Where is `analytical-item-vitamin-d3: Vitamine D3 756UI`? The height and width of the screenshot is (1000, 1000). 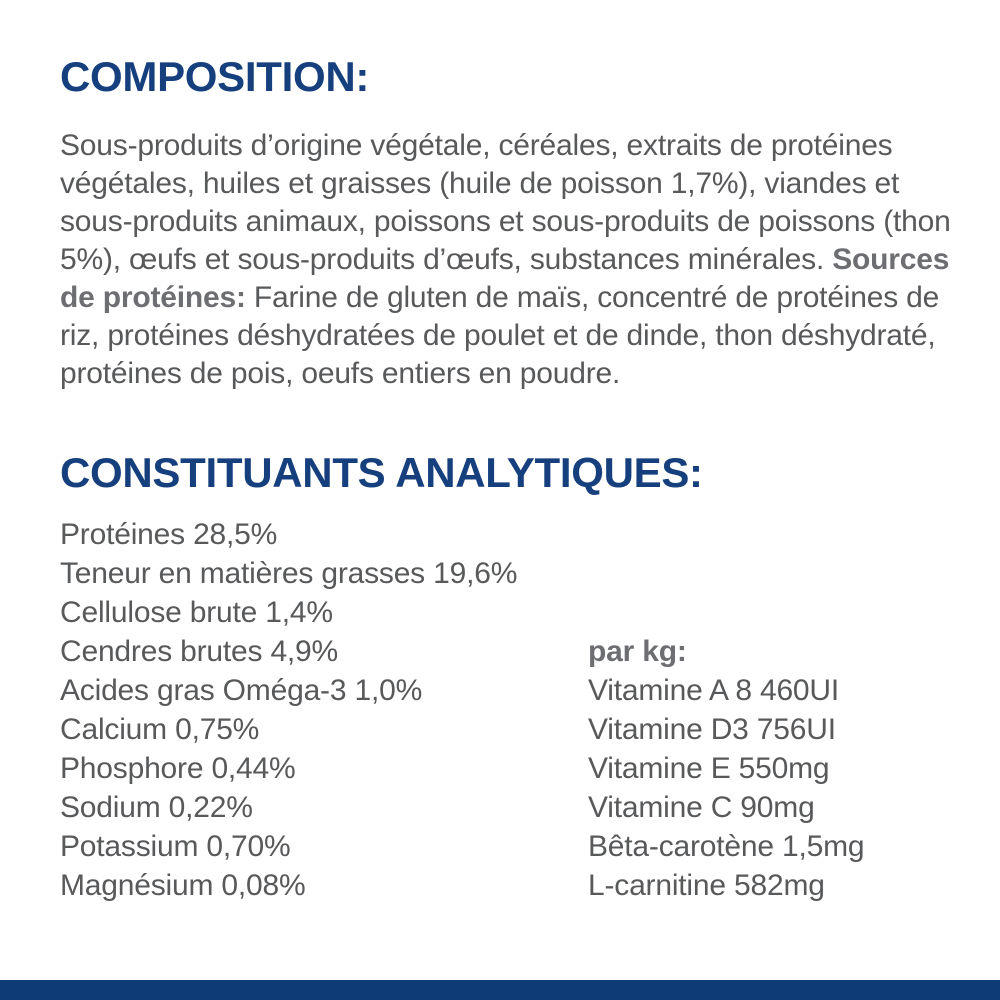
analytical-item-vitamin-d3: Vitamine D3 756UI is located at coordinates (712, 730).